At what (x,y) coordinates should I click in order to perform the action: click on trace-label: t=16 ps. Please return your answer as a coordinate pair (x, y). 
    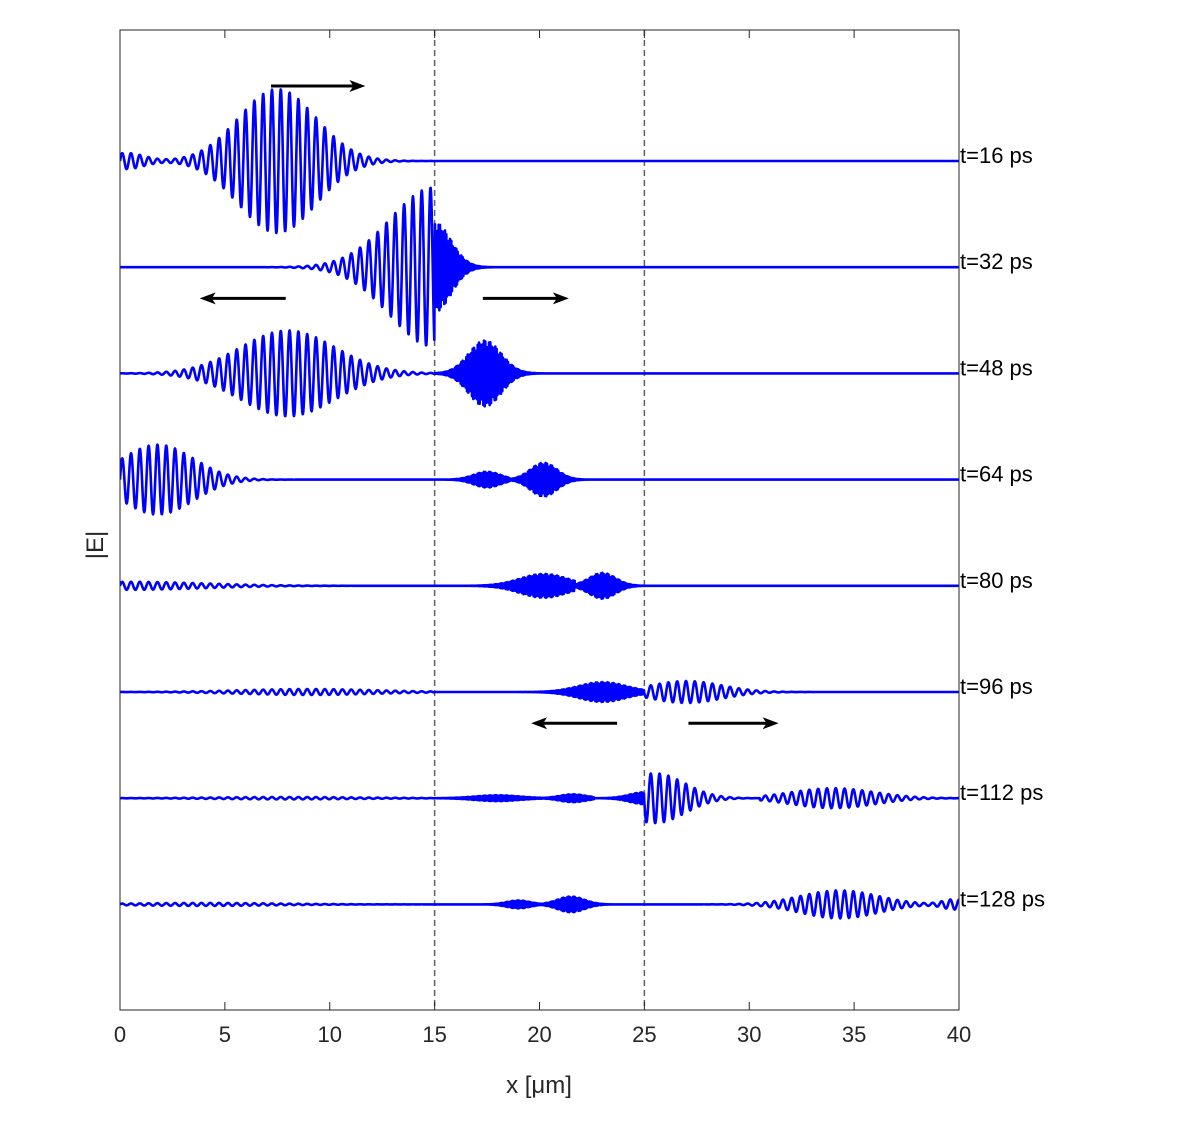
    Looking at the image, I should click on (996, 155).